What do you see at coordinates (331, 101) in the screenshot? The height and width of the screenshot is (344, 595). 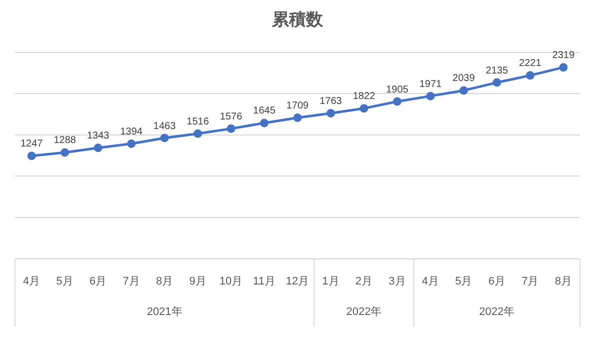 I see `data-label: 1763` at bounding box center [331, 101].